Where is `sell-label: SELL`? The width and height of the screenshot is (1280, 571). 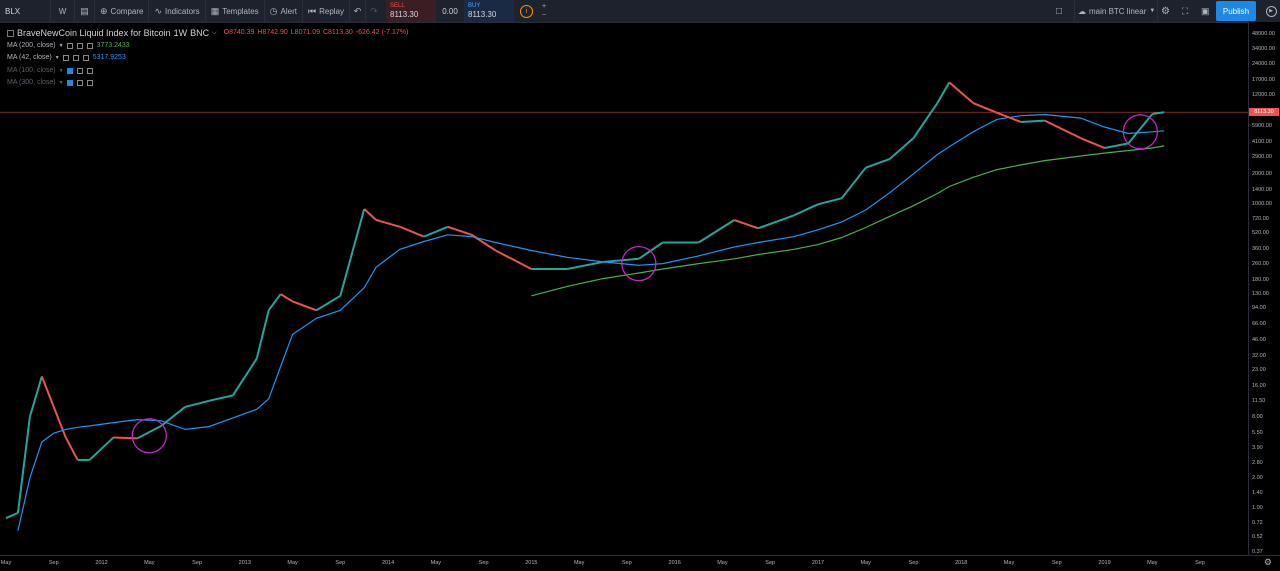
sell-label: SELL is located at coordinates (397, 6).